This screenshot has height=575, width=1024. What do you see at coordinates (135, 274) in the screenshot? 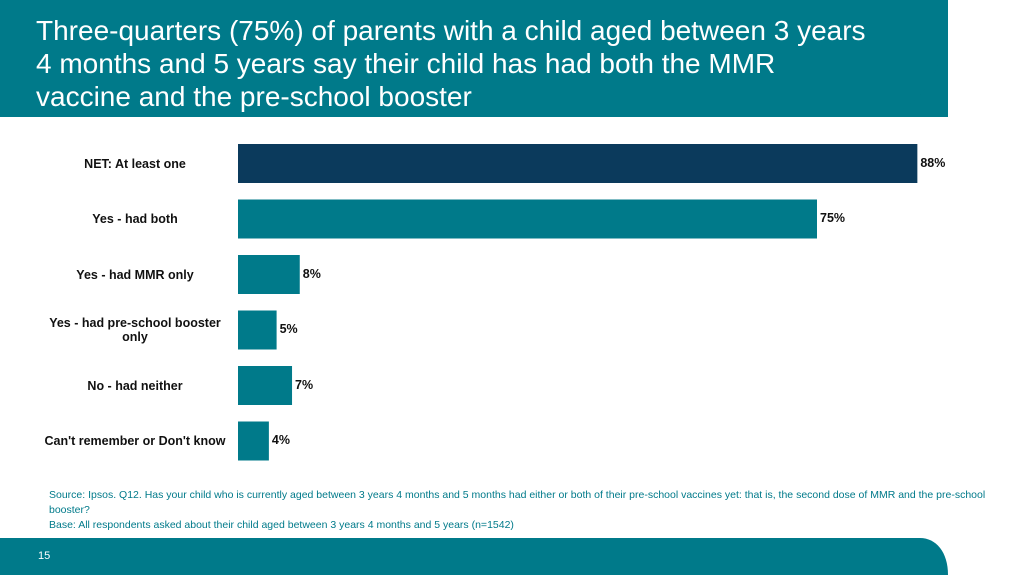
I see `category-label-2: Yes - had MMR only` at bounding box center [135, 274].